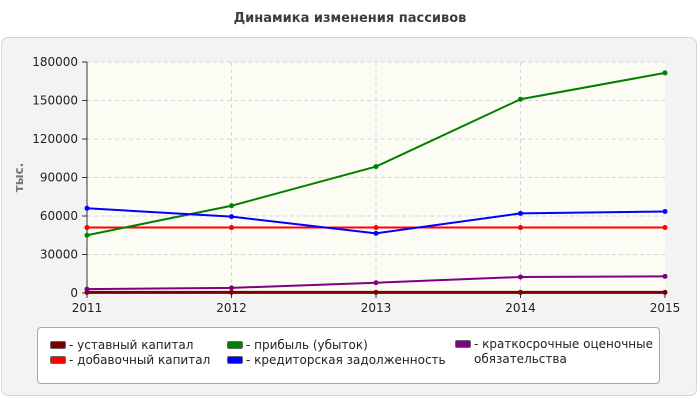 The width and height of the screenshot is (700, 400). Describe the element at coordinates (131, 345) in the screenshot. I see `legend-label: - уставный капитал` at that location.